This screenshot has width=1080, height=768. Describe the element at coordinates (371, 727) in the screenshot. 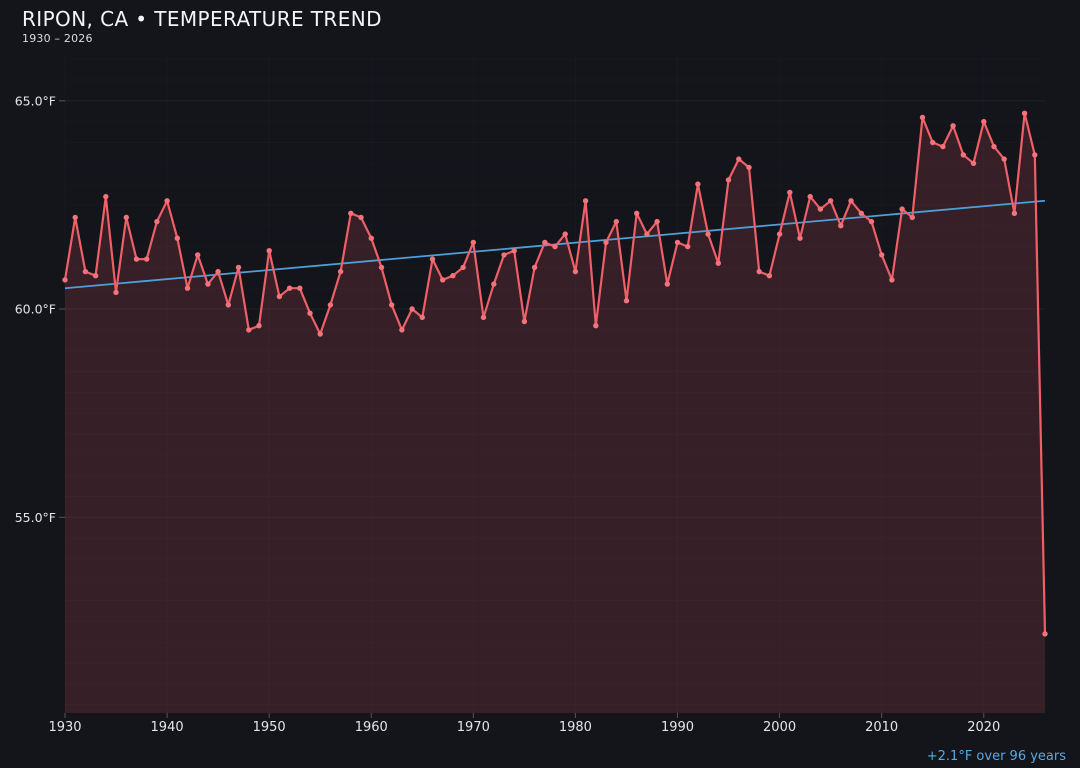

I see `x-tick-label: 1960` at that location.